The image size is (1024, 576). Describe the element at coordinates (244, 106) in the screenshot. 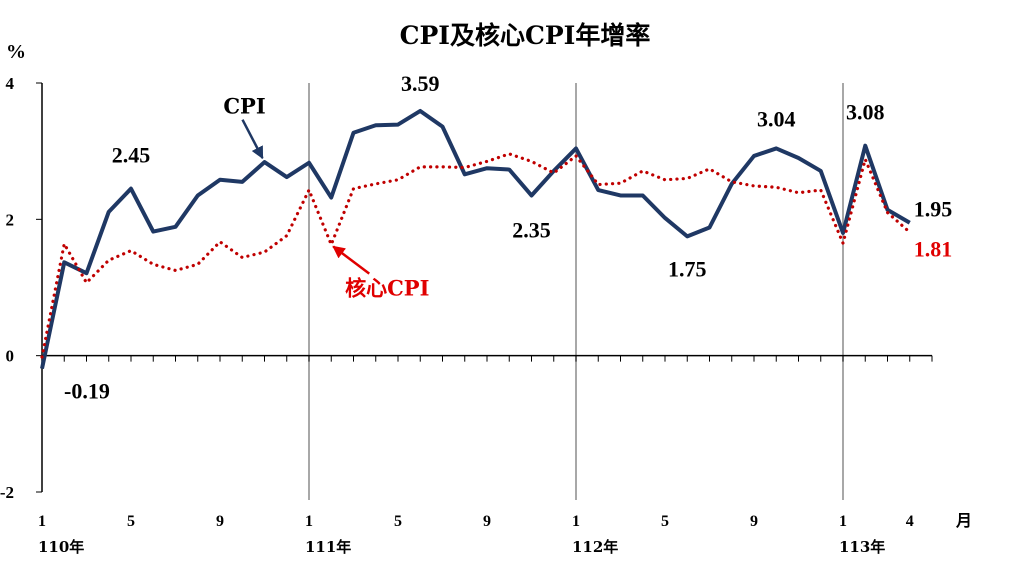

I see `cpi-annotation-label: CPI` at that location.